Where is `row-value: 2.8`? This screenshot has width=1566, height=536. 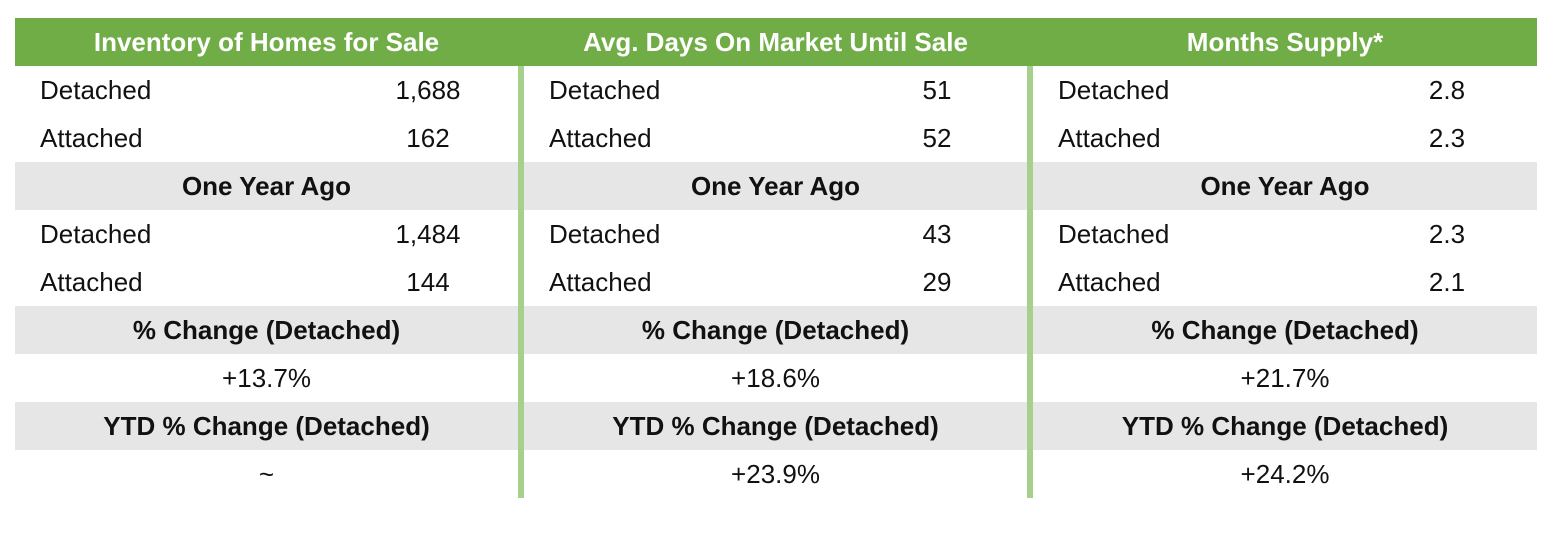
row-value: 2.8 is located at coordinates (1447, 89).